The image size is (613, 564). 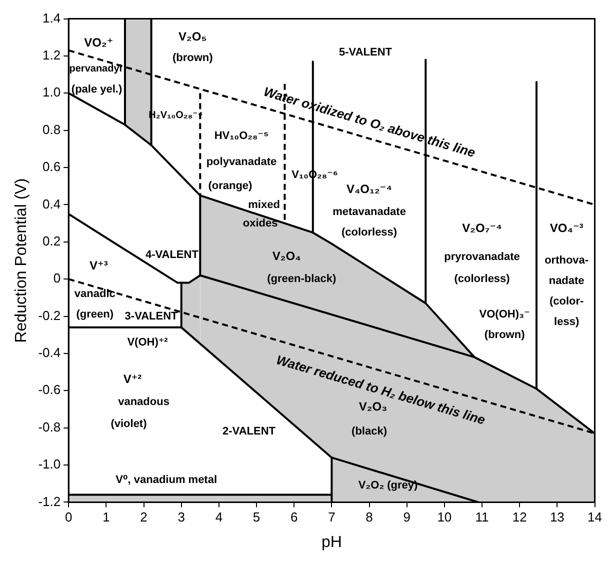 What do you see at coordinates (373, 407) in the screenshot?
I see `annotation: V₂O₃` at bounding box center [373, 407].